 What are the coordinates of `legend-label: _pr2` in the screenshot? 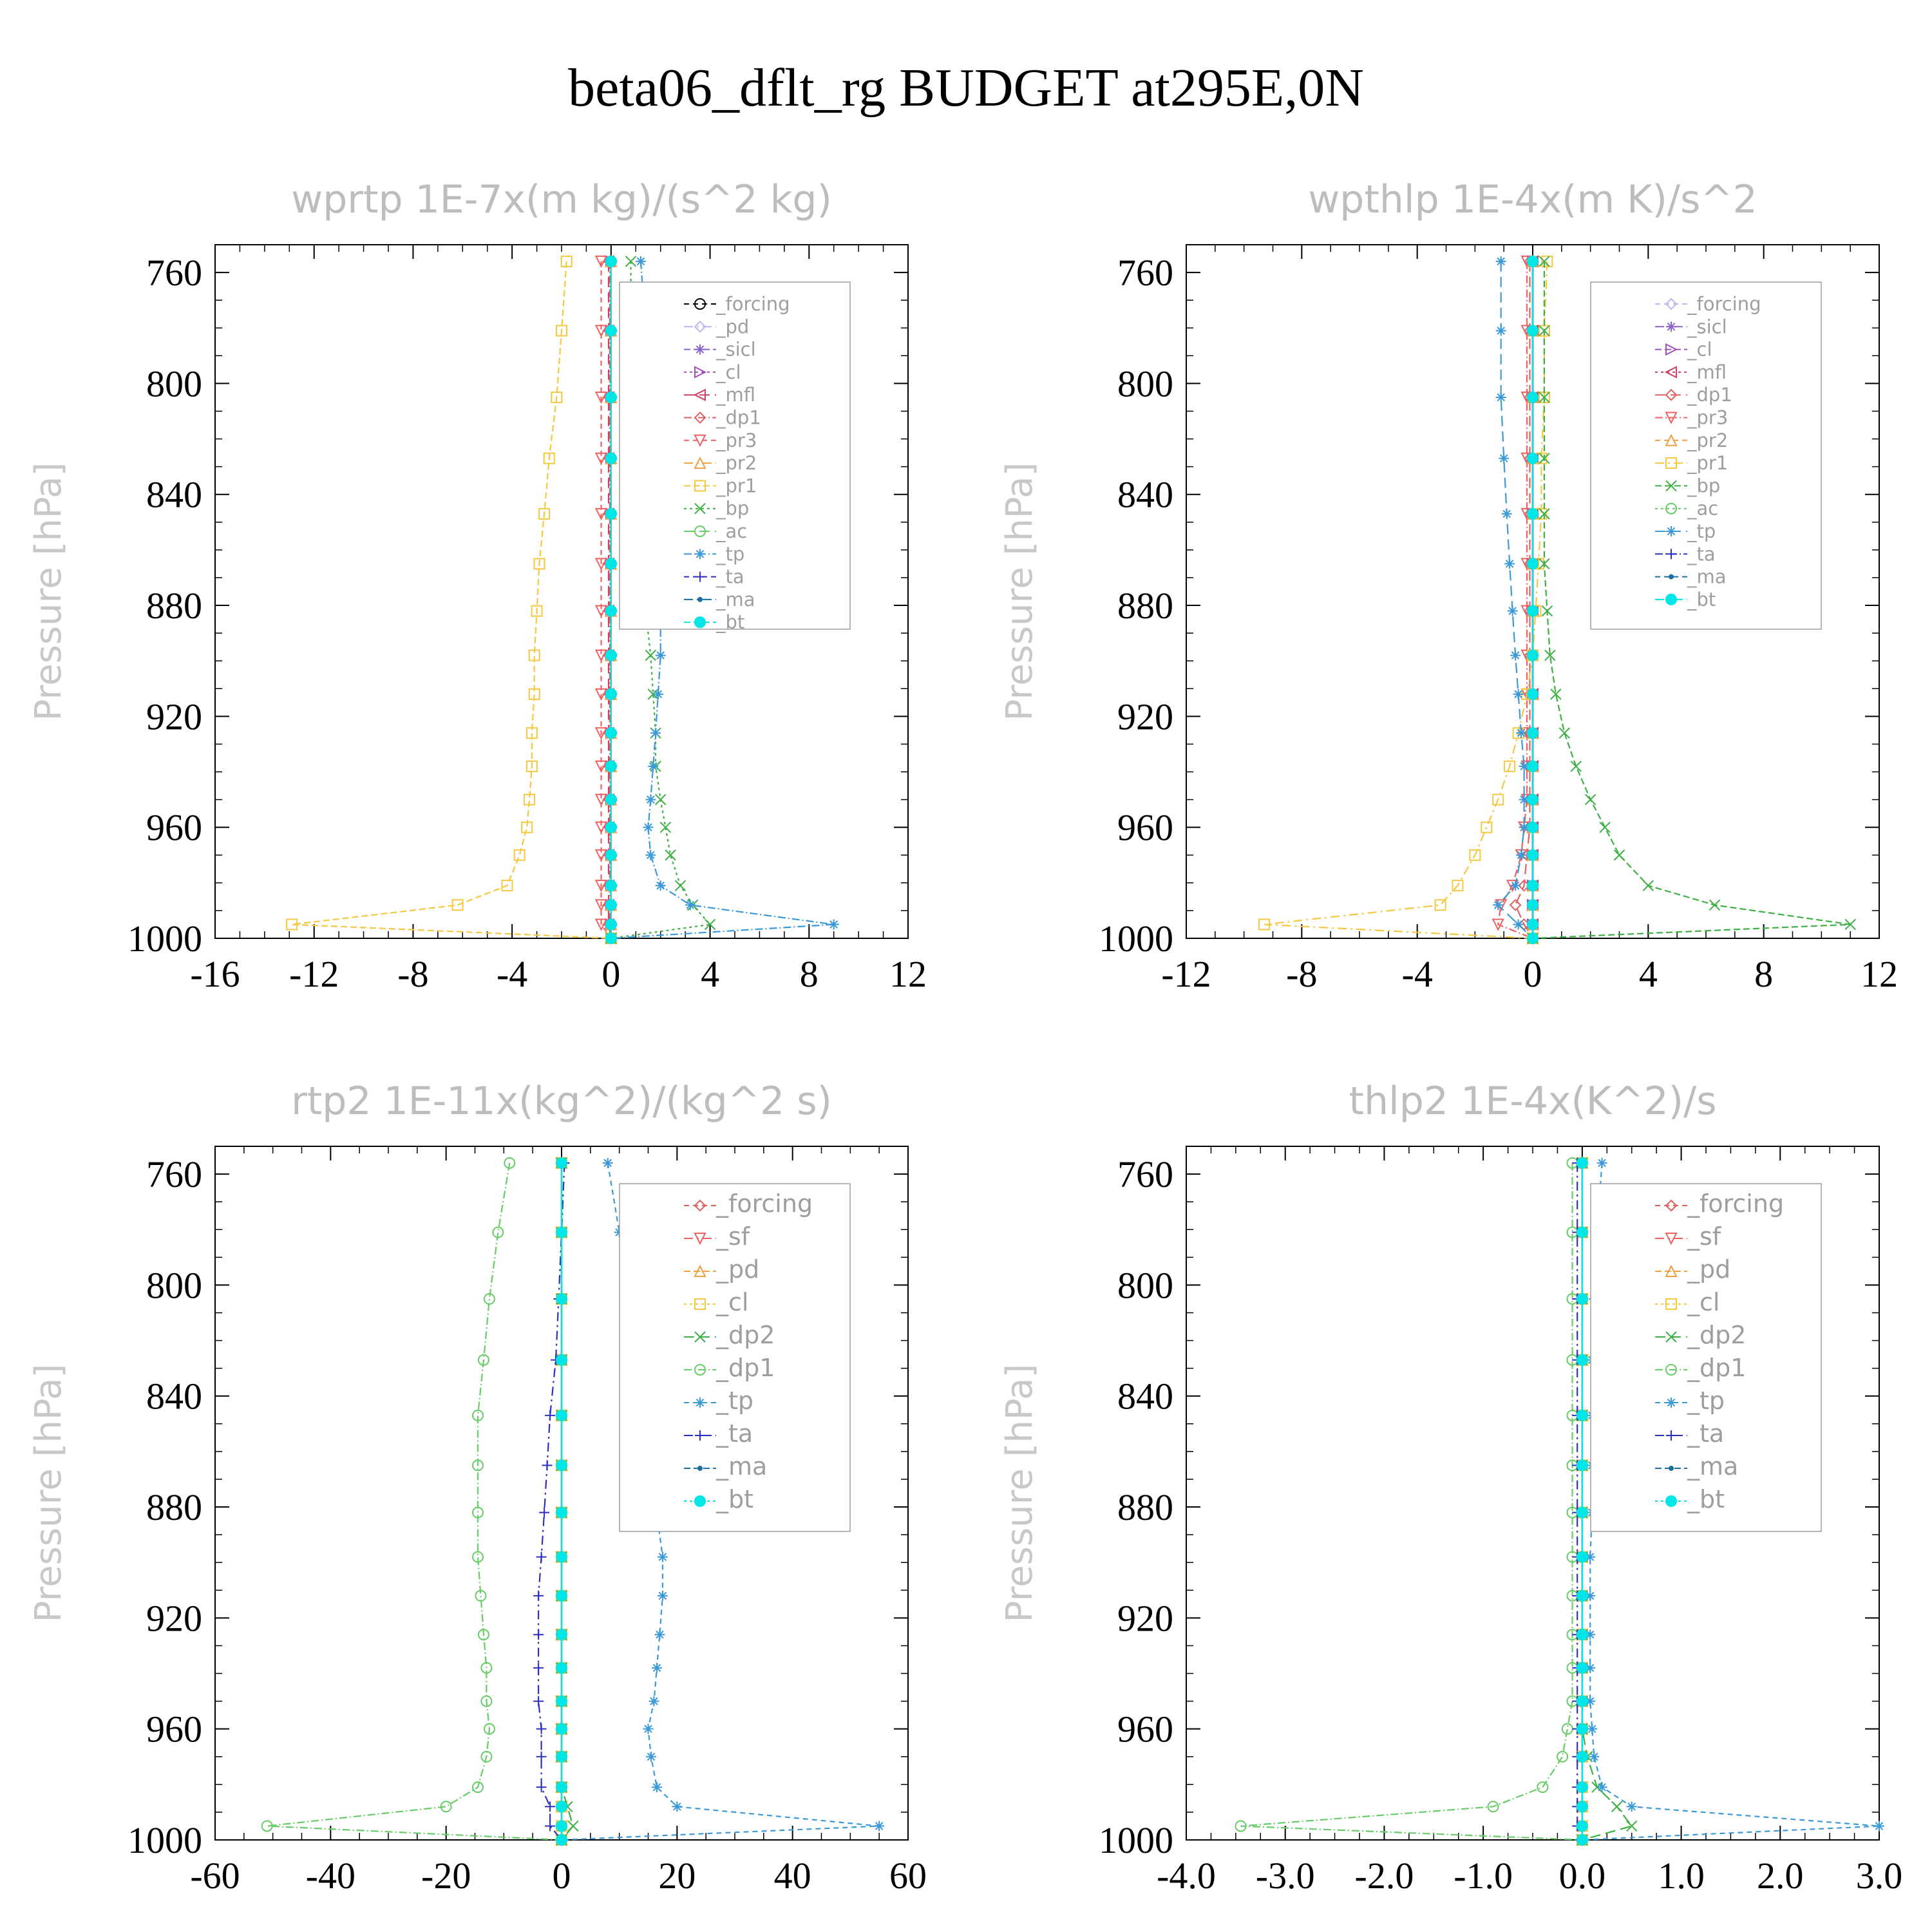 It's located at (1708, 441).